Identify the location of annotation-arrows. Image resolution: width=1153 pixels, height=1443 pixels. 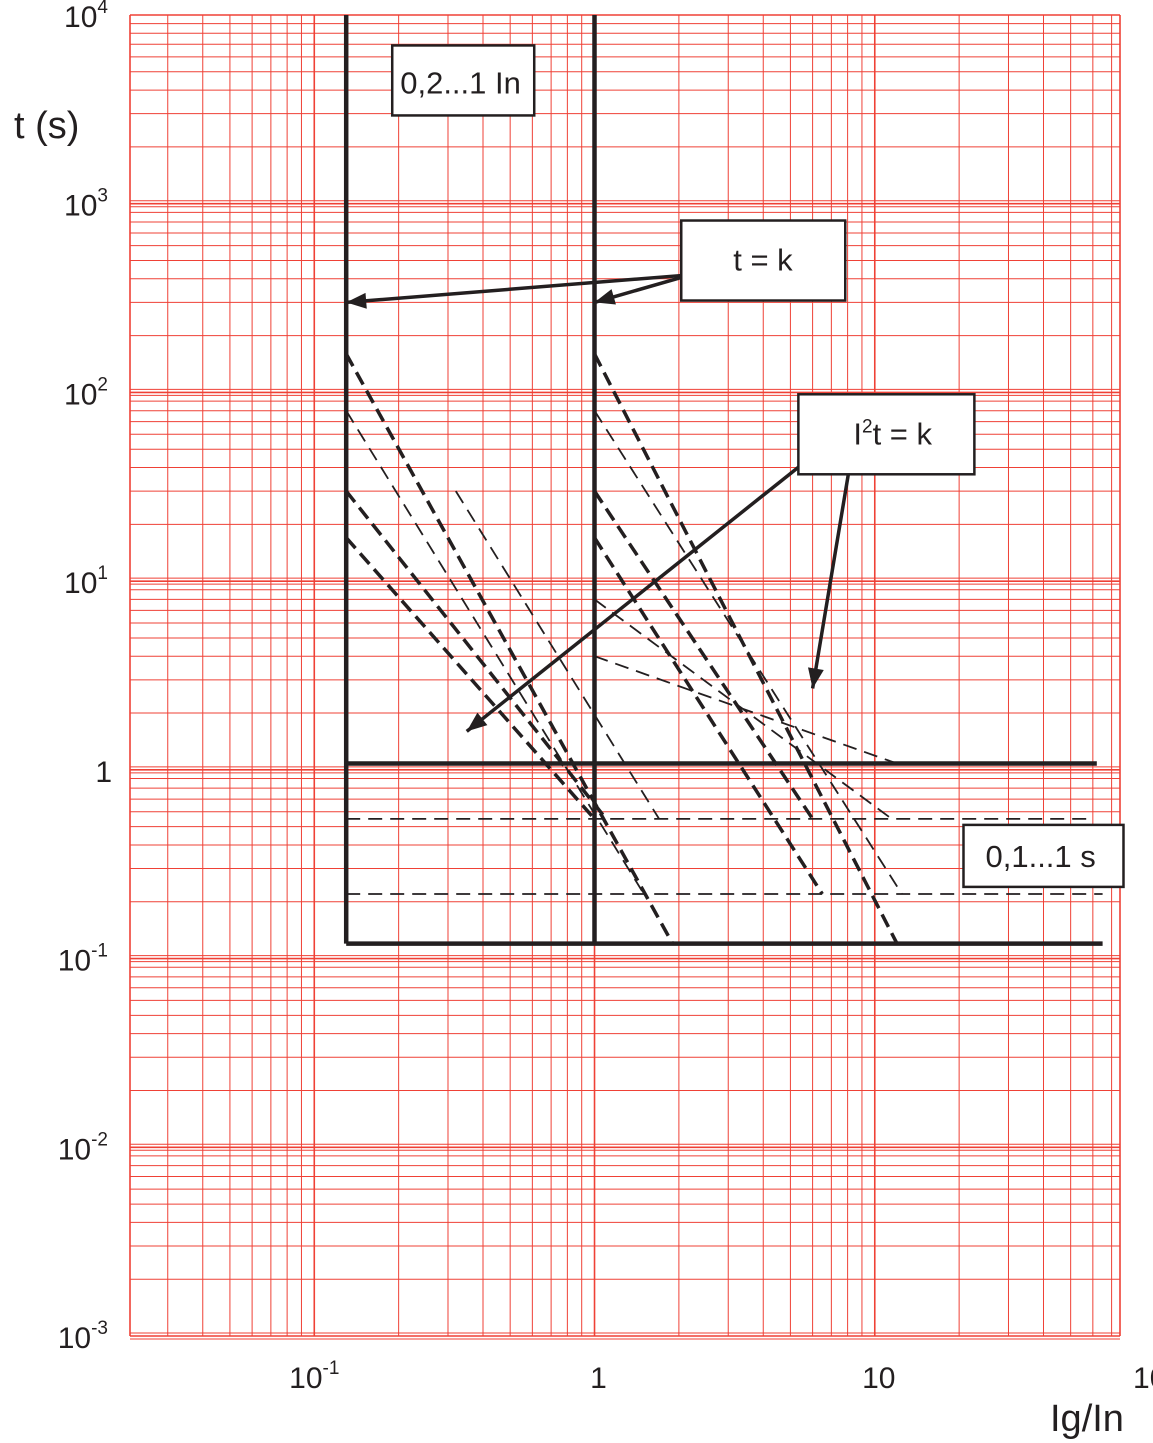
(601, 503).